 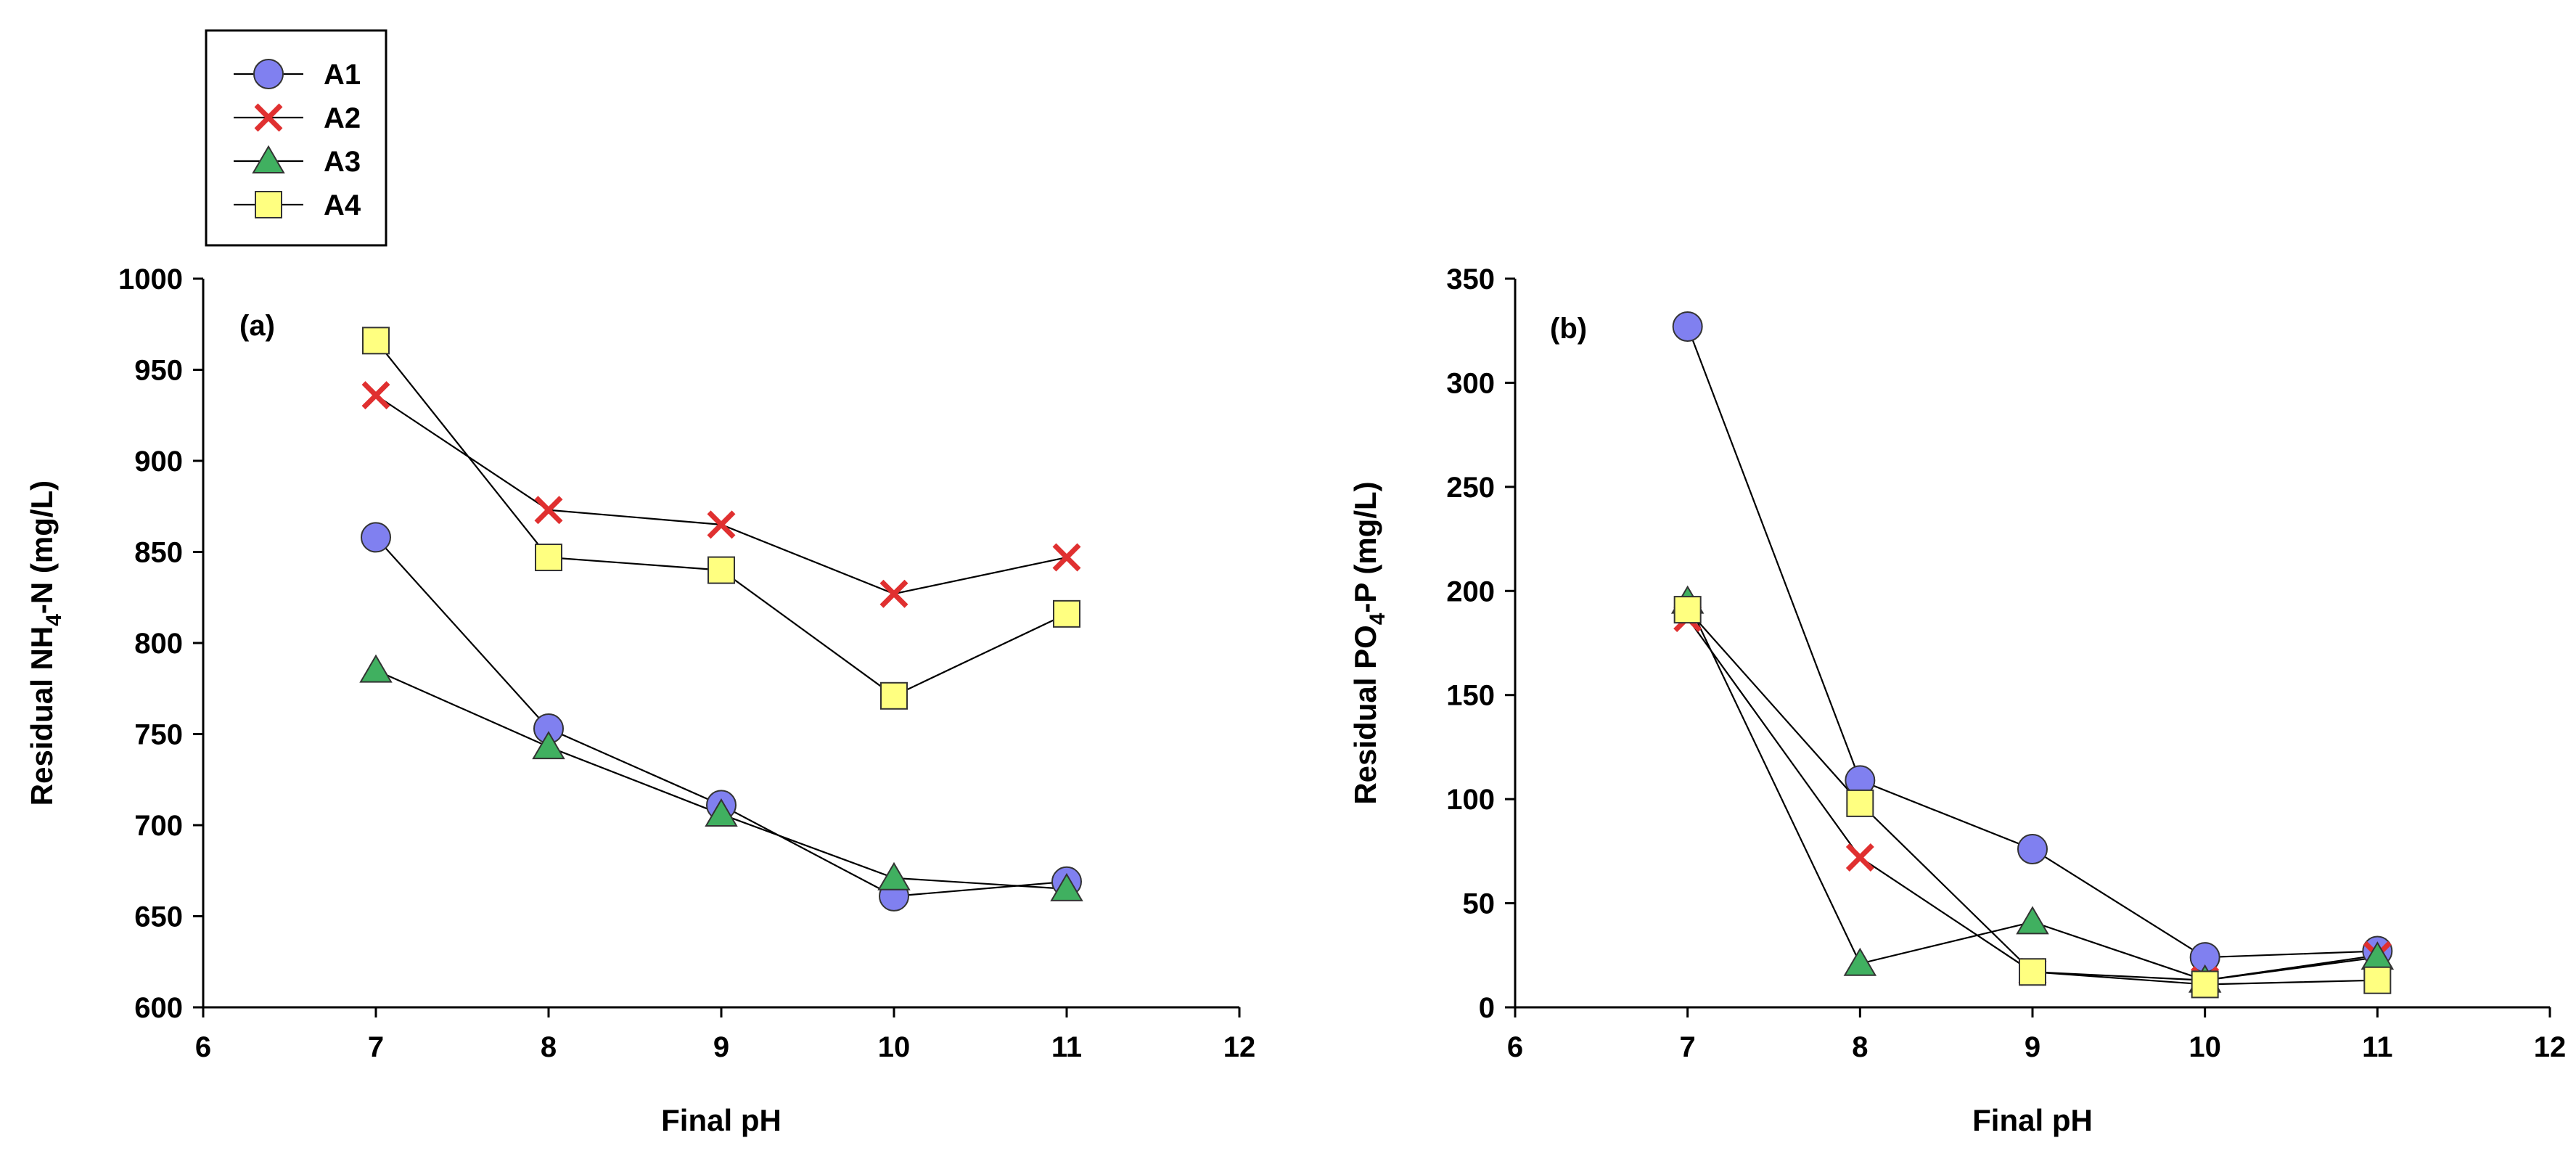 I want to click on y-tick-label: 700, so click(x=158, y=826).